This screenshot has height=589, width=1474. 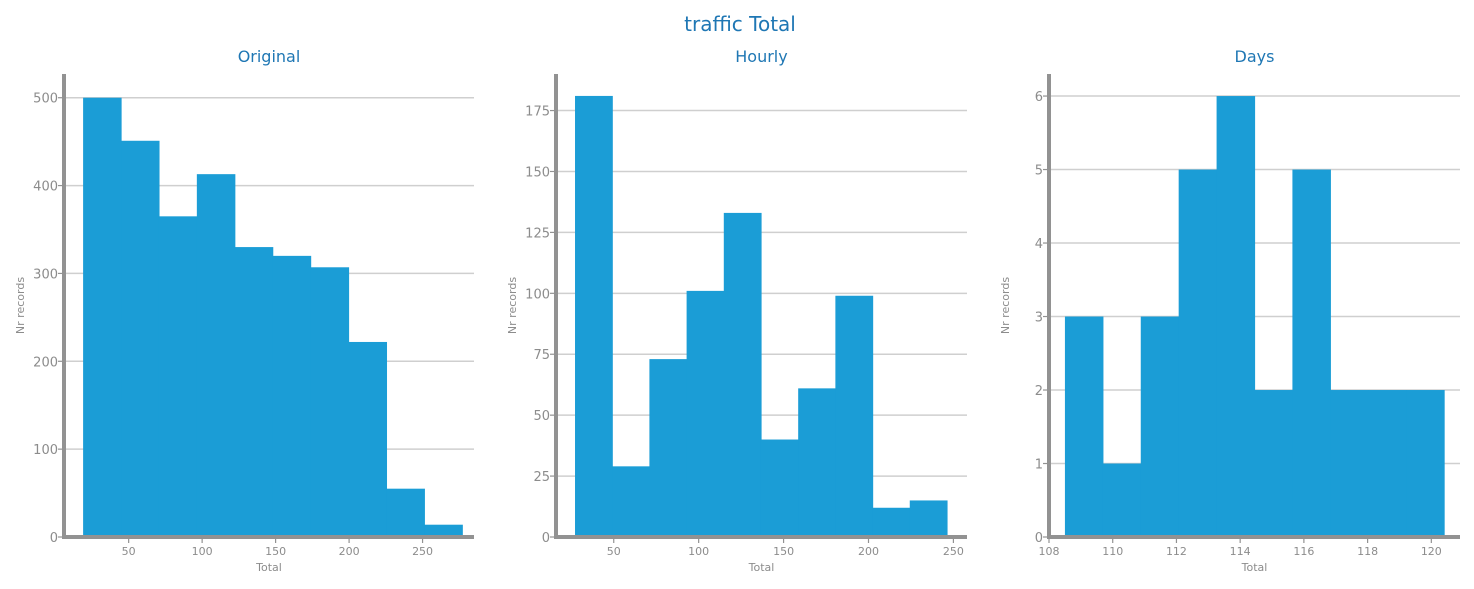 I want to click on x-tick-label: 114, so click(x=1240, y=551).